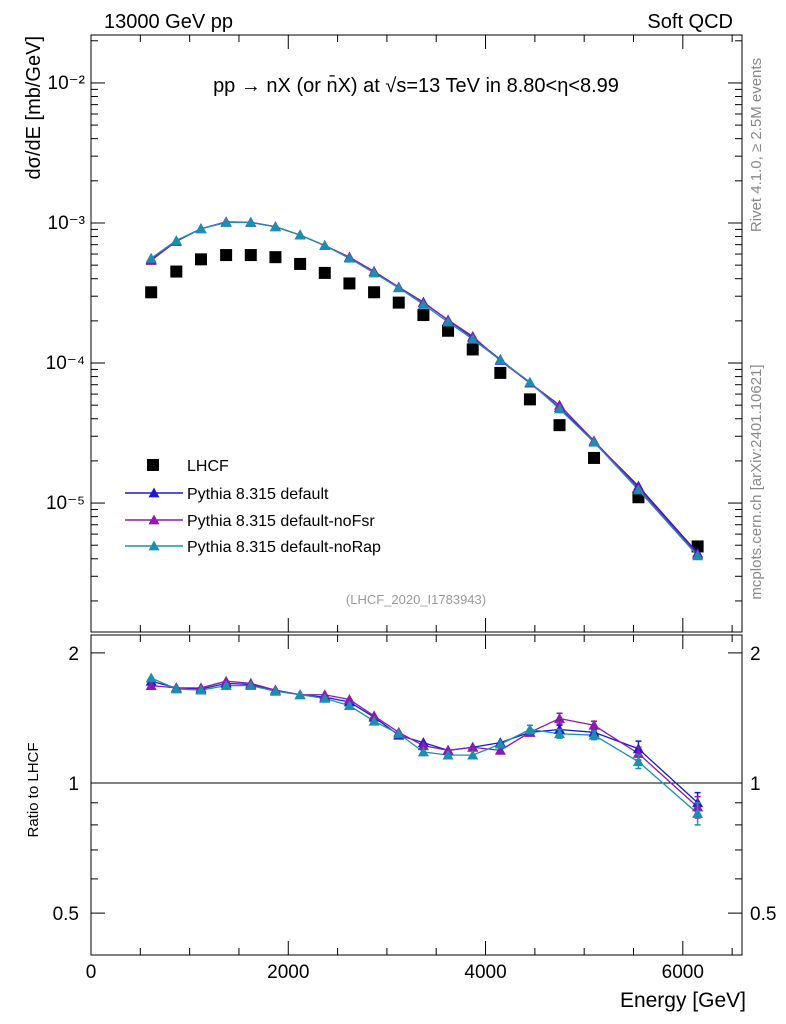  Describe the element at coordinates (154, 519) in the screenshot. I see `legend-marker-nofsr` at that location.